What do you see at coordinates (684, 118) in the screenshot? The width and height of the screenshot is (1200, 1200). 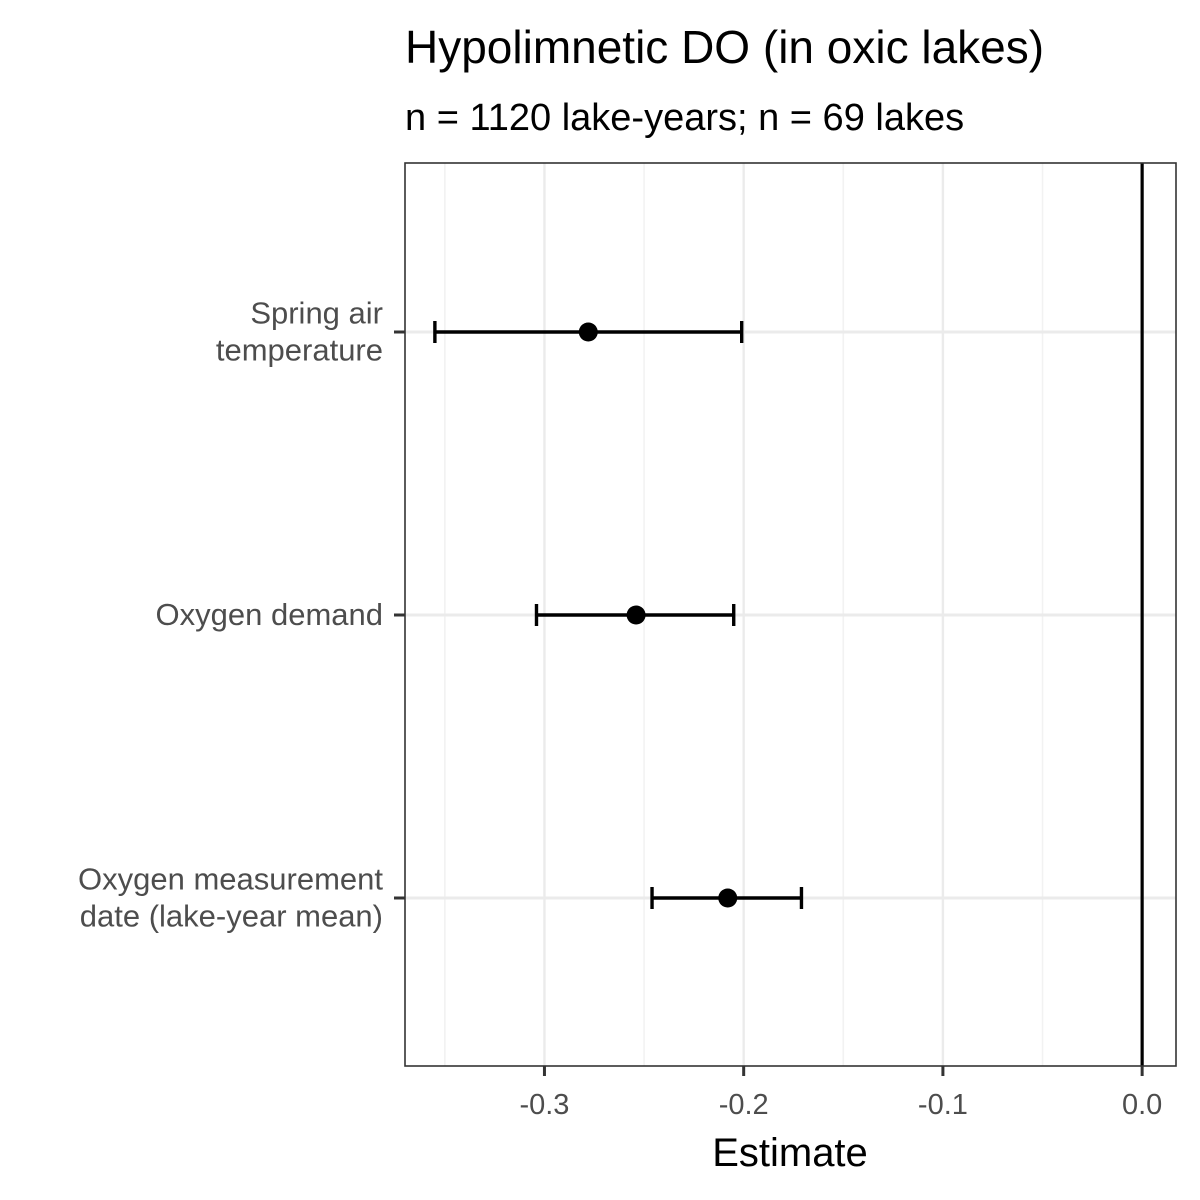 I see `chart-subtitle: n = 1120 lake-years; n = 69 lakes` at bounding box center [684, 118].